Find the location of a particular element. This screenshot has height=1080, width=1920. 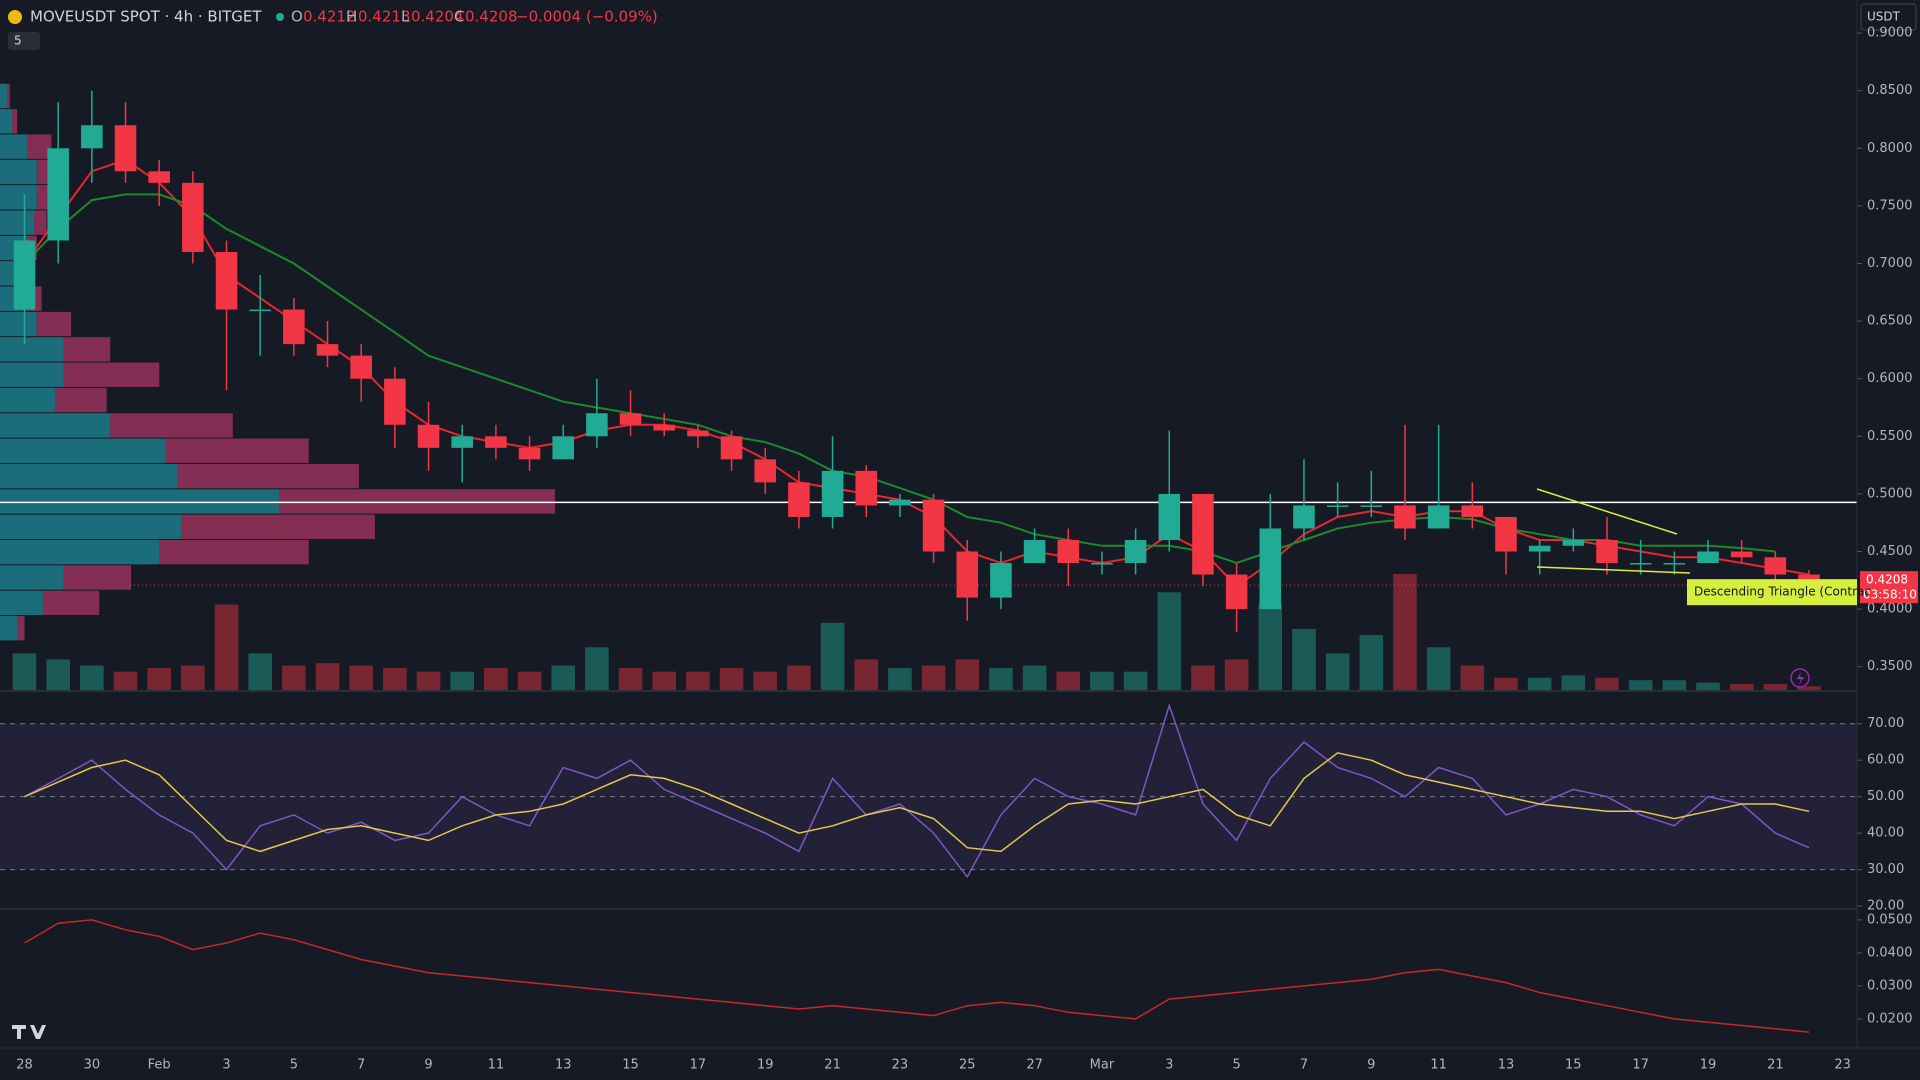

y-tick-label: 0.4000 is located at coordinates (1890, 609).